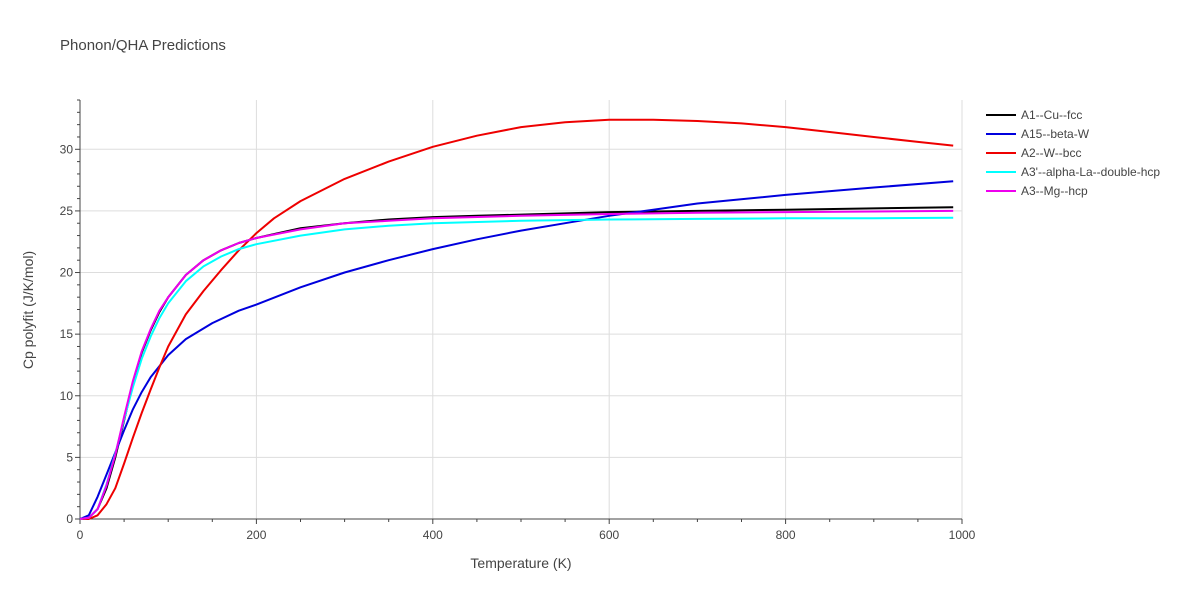 The height and width of the screenshot is (600, 1200). Describe the element at coordinates (80, 535) in the screenshot. I see `x-tick-label: 0` at that location.